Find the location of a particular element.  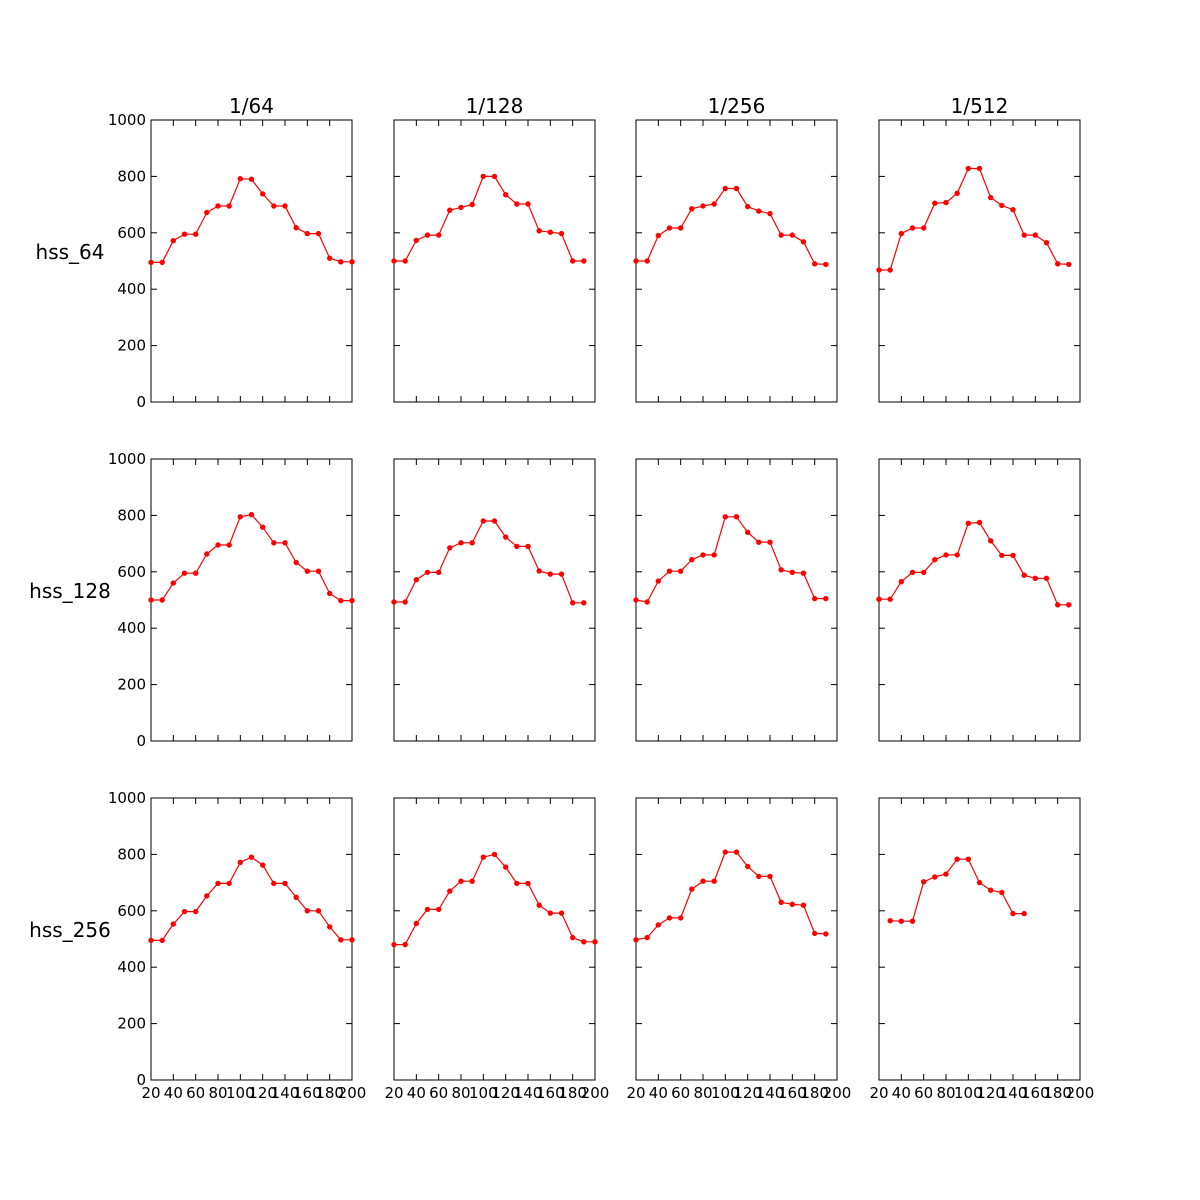

subplot-r2-c2 is located at coordinates (493, 600).